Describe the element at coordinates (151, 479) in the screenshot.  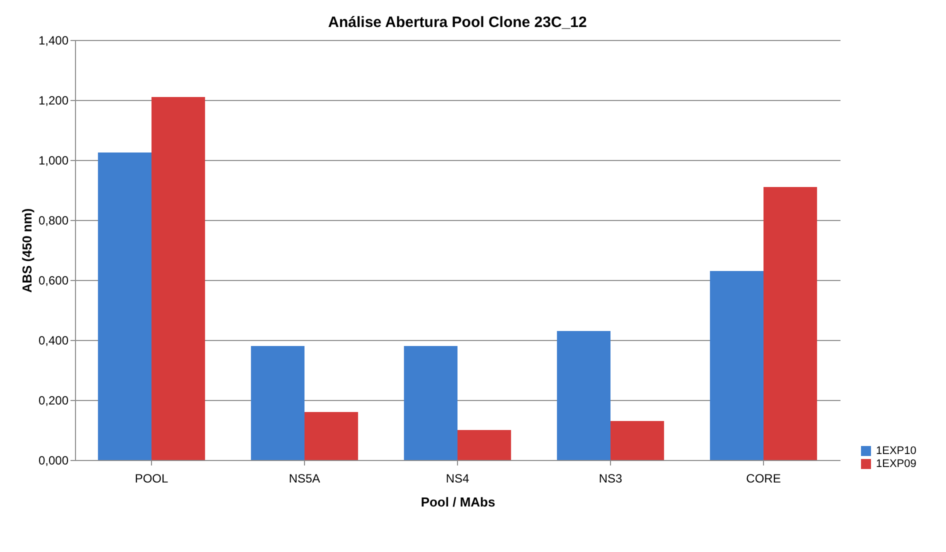
I see `x-tick-label: POOL` at that location.